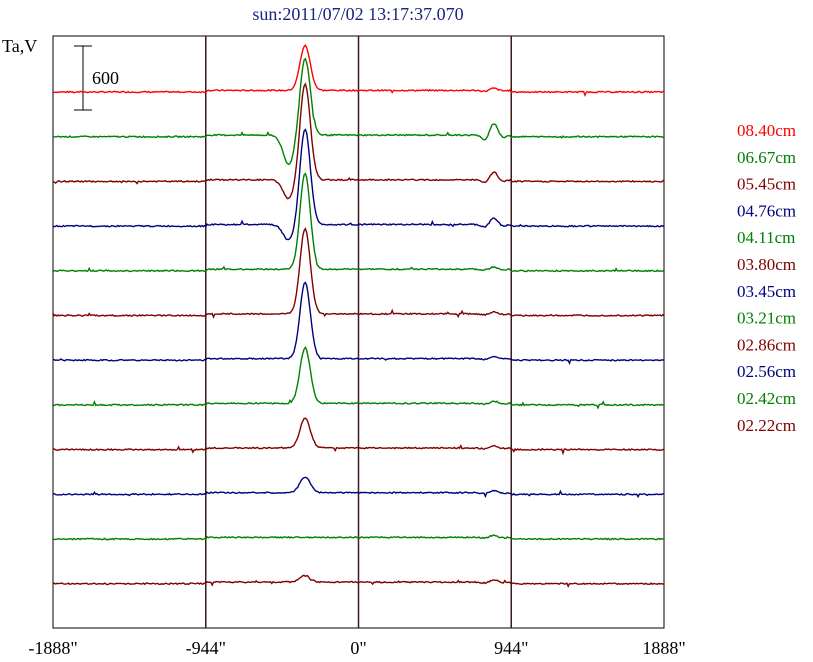 The image size is (813, 662). Describe the element at coordinates (766, 184) in the screenshot. I see `legend-entry: 05.45cm` at that location.